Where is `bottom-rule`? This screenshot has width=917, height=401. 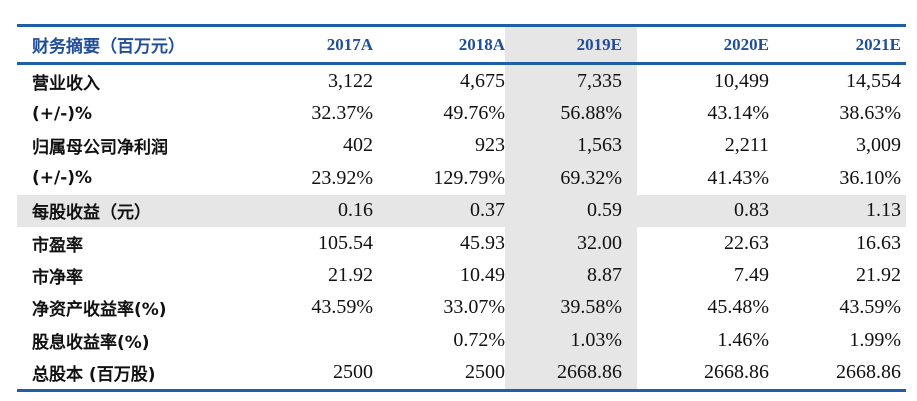 bottom-rule is located at coordinates (461, 390).